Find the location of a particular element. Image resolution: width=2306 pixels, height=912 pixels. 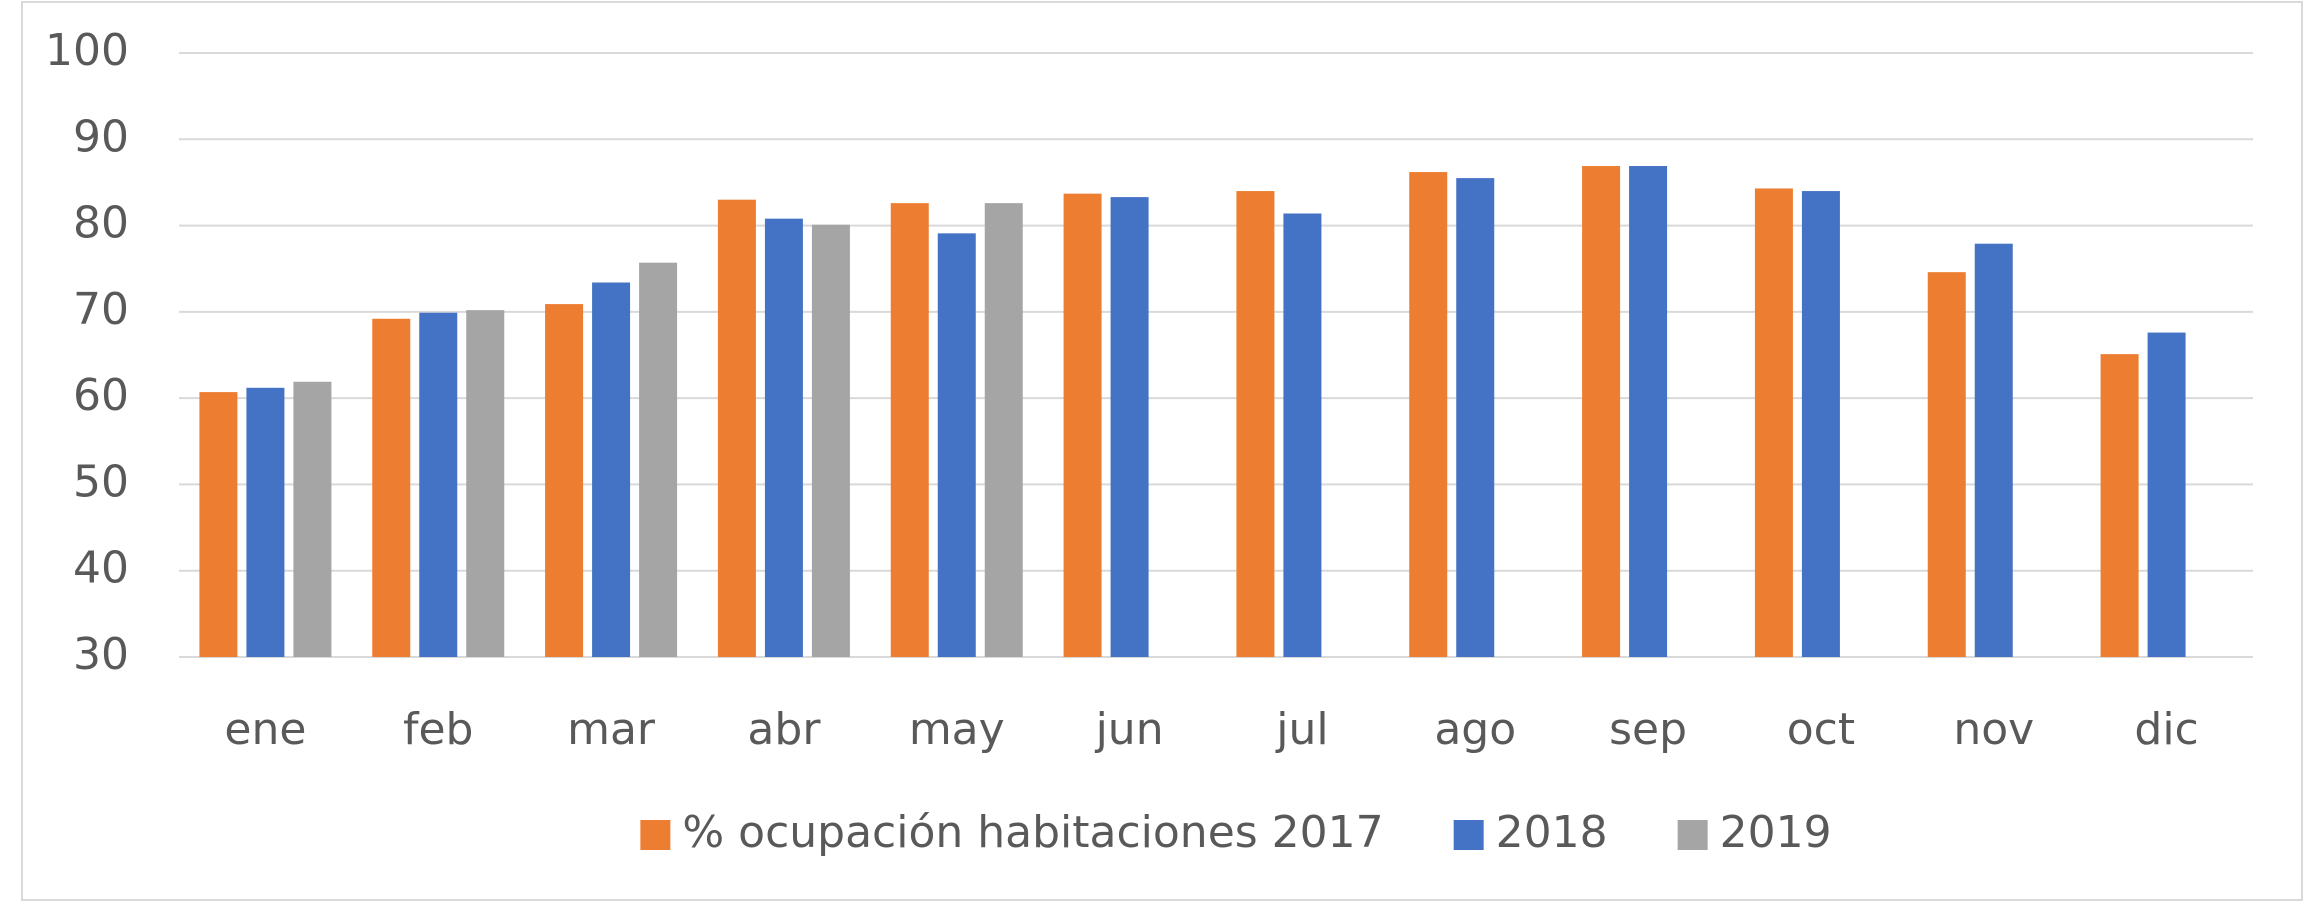

x-tick-label: jun is located at coordinates (1129, 729).